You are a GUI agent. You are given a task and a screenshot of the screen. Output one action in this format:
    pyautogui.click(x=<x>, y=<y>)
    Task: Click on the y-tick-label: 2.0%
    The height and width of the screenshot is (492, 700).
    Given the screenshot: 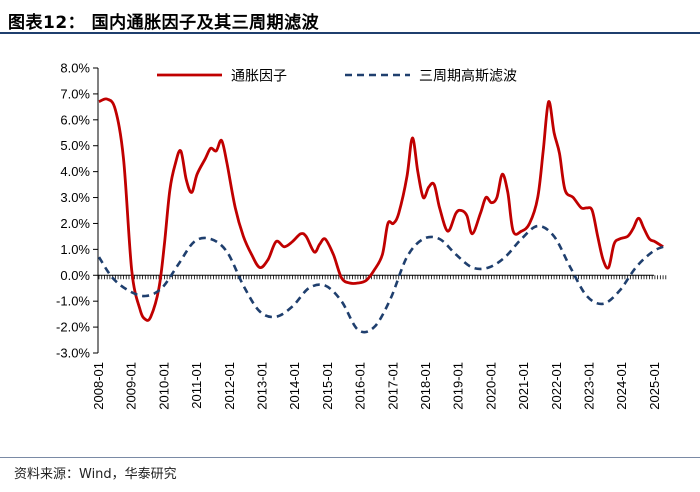 What is the action you would take?
    pyautogui.click(x=75, y=223)
    